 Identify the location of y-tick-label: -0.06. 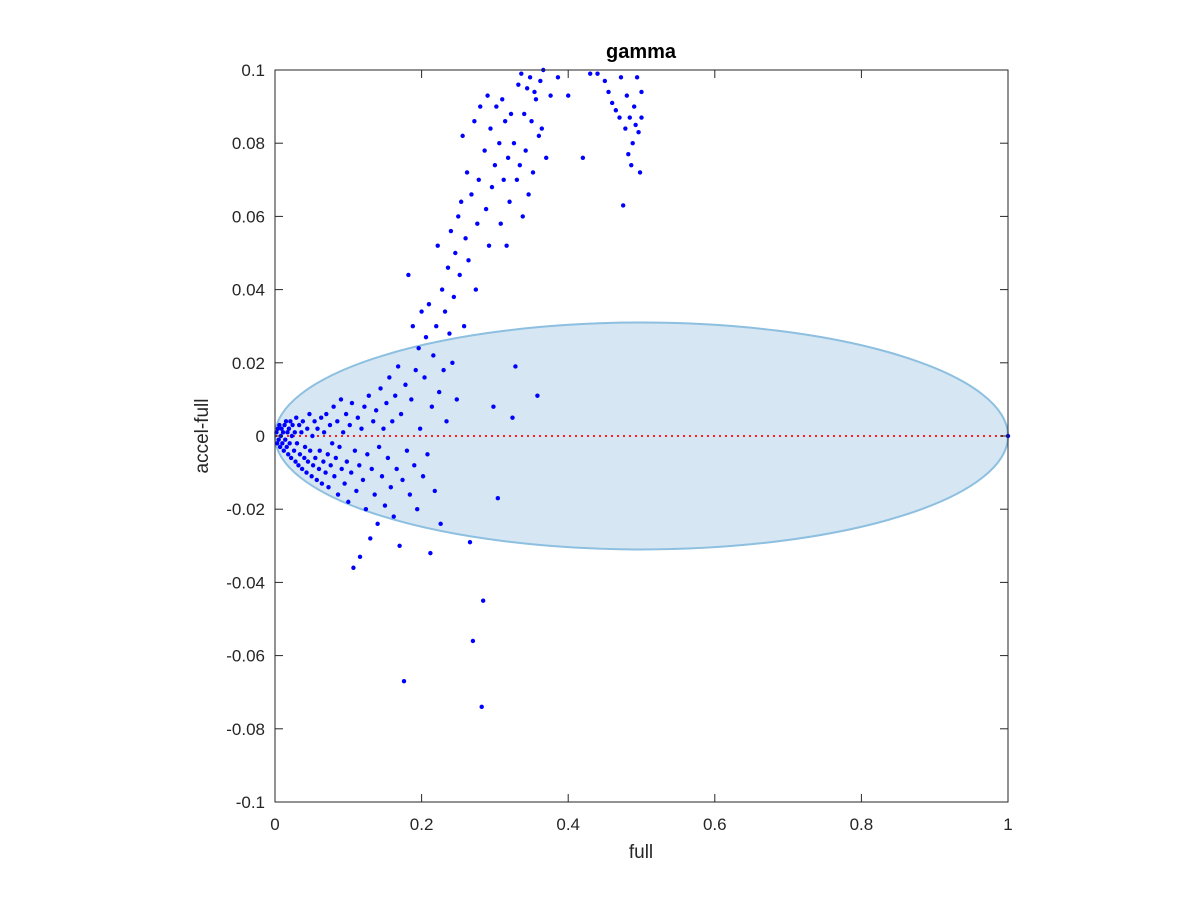
(245, 656).